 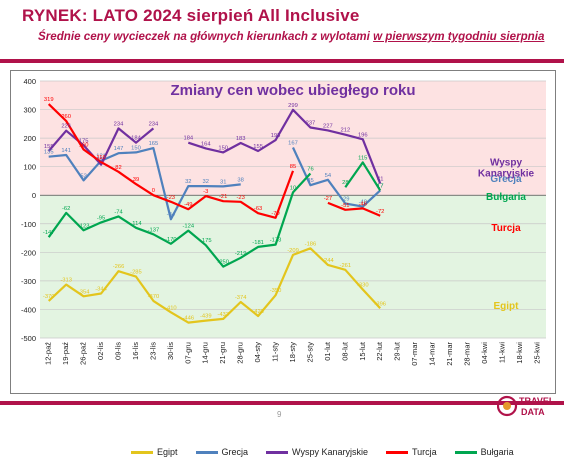 I want to click on data-label: -370, so click(x=49, y=297).